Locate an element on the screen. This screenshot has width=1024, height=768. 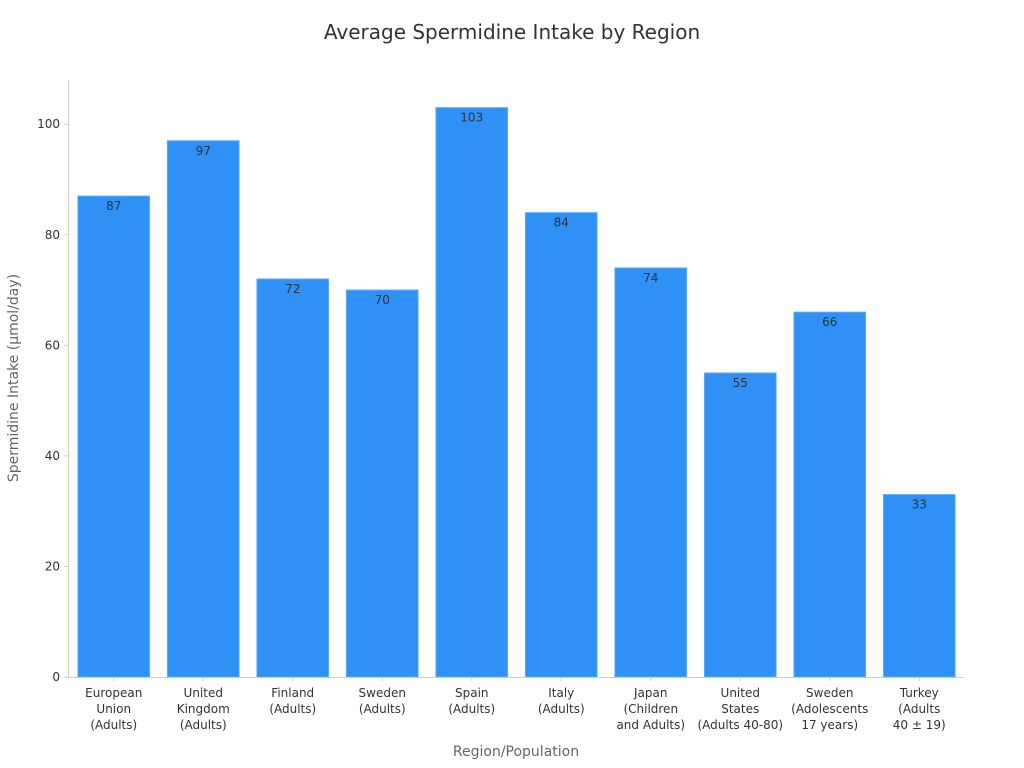
x-tick-label-line: (Adolescents is located at coordinates (829, 709).